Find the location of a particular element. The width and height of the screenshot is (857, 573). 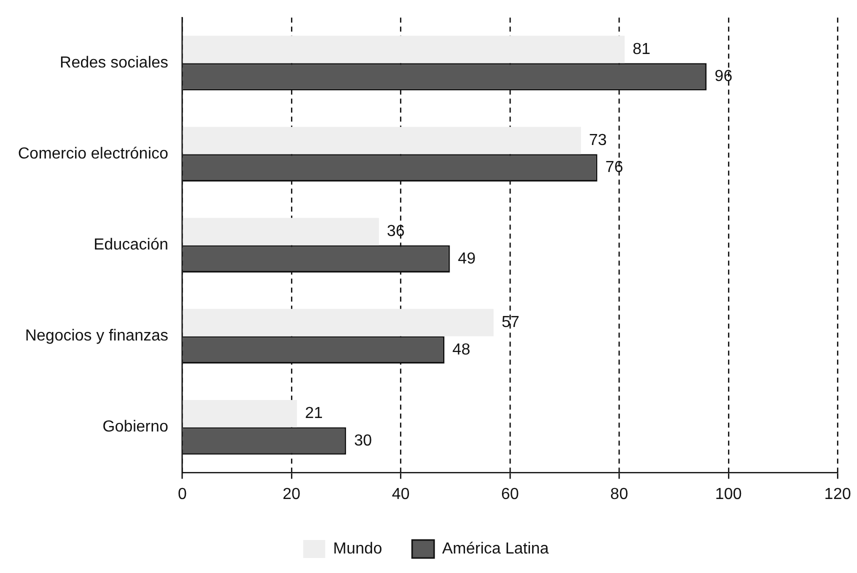

x-tick-label: 40 is located at coordinates (401, 494).